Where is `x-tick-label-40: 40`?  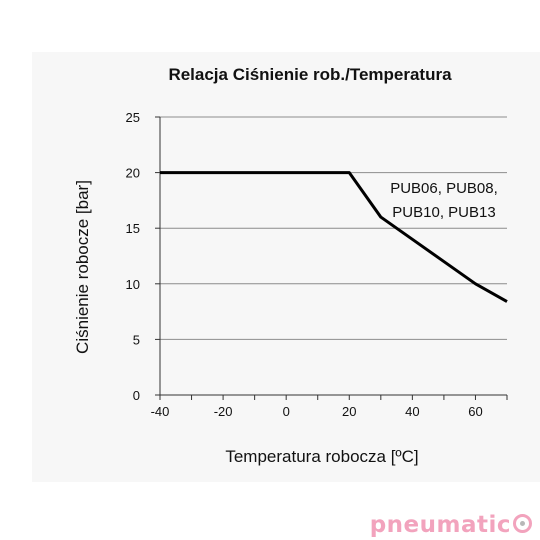 x-tick-label-40: 40 is located at coordinates (412, 411).